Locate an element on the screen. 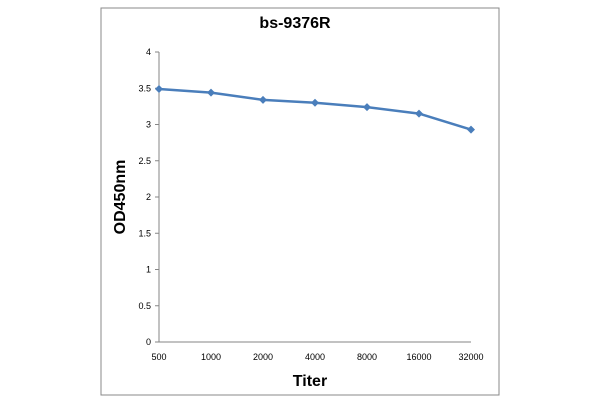  y-tick-label: 0.5 is located at coordinates (144, 306).